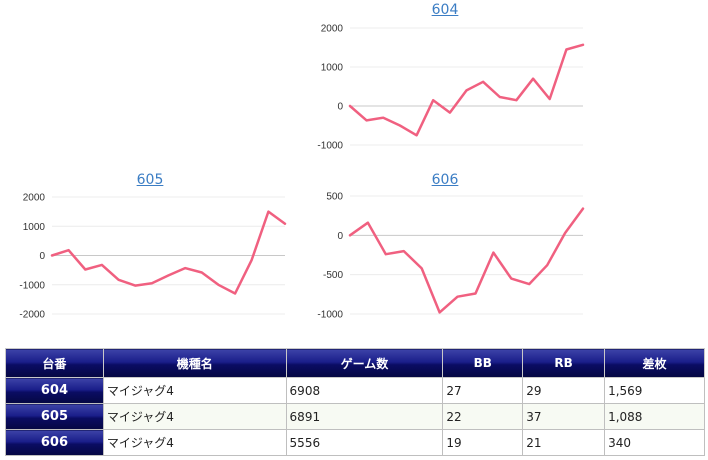 This screenshot has height=460, width=708. I want to click on bb-count: 22, so click(483, 416).